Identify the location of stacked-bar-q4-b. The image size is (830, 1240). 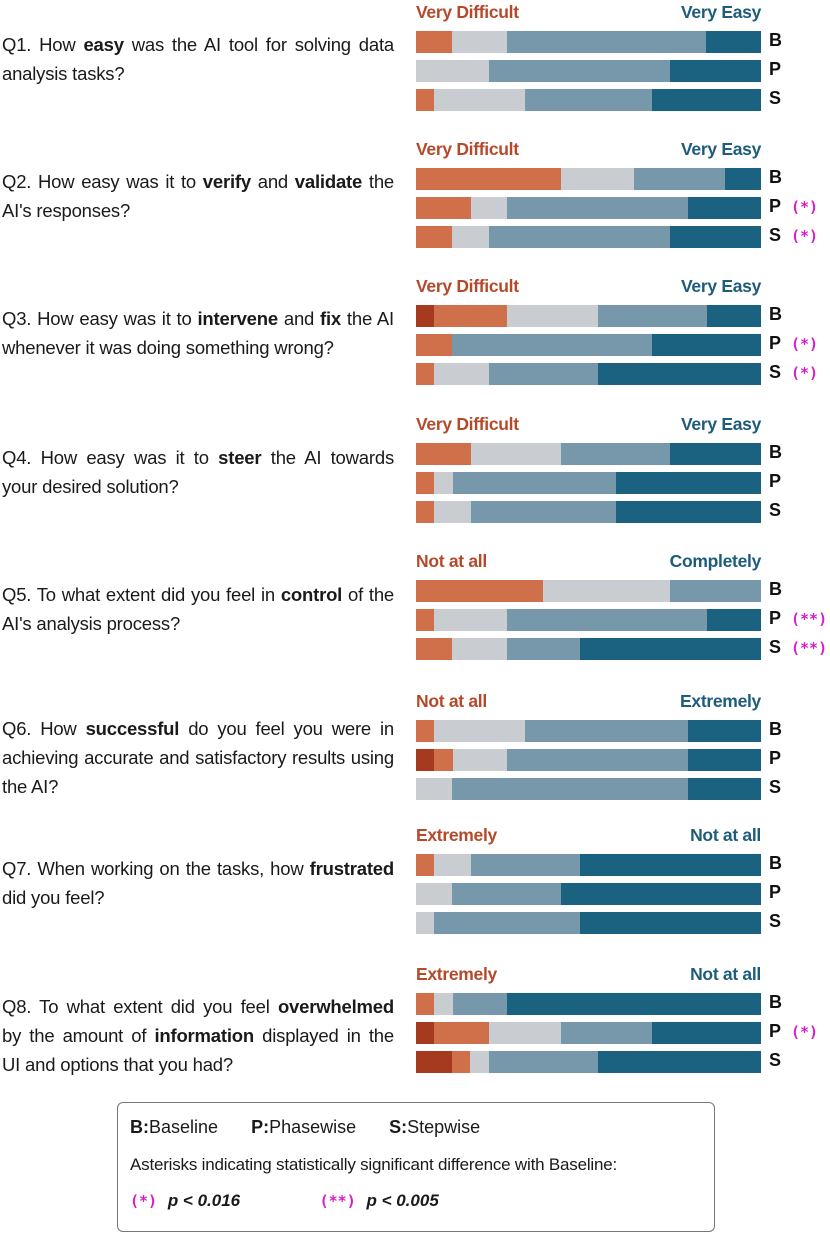
(588, 454).